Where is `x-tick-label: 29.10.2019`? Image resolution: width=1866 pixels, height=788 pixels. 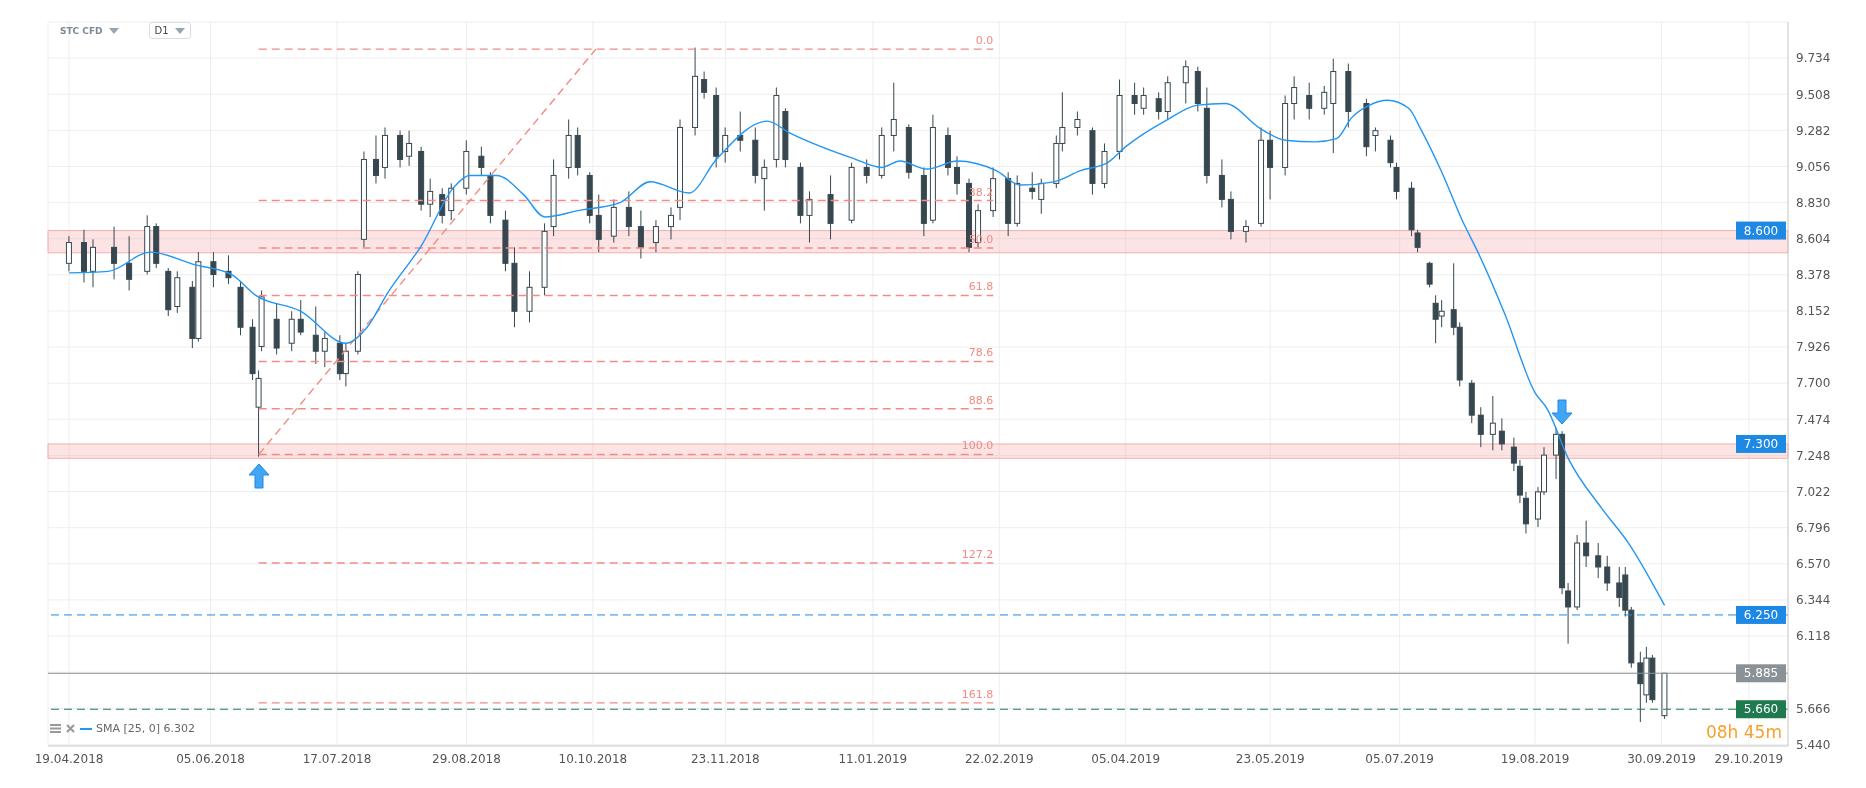
x-tick-label: 29.10.2019 is located at coordinates (1749, 758).